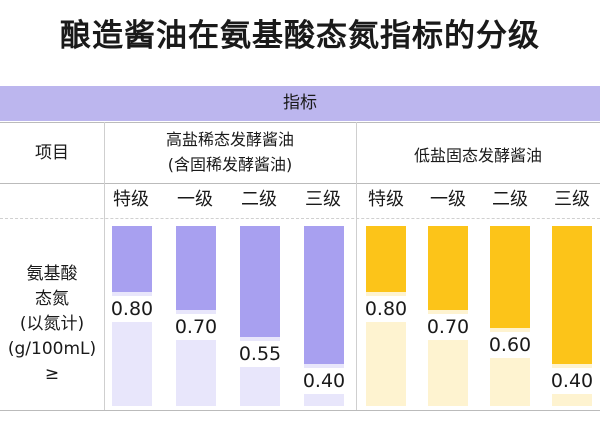  What do you see at coordinates (52, 349) in the screenshot?
I see `row-label-line4: (g/100mL)` at bounding box center [52, 349].